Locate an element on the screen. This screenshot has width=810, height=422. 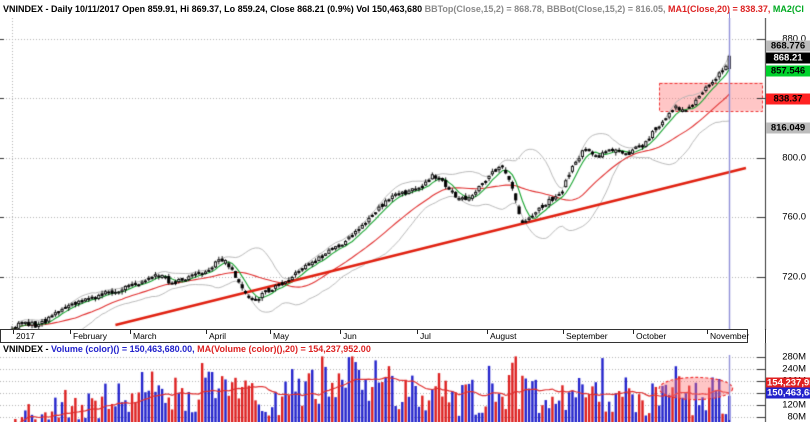
month-label: Jun is located at coordinates (350, 336).